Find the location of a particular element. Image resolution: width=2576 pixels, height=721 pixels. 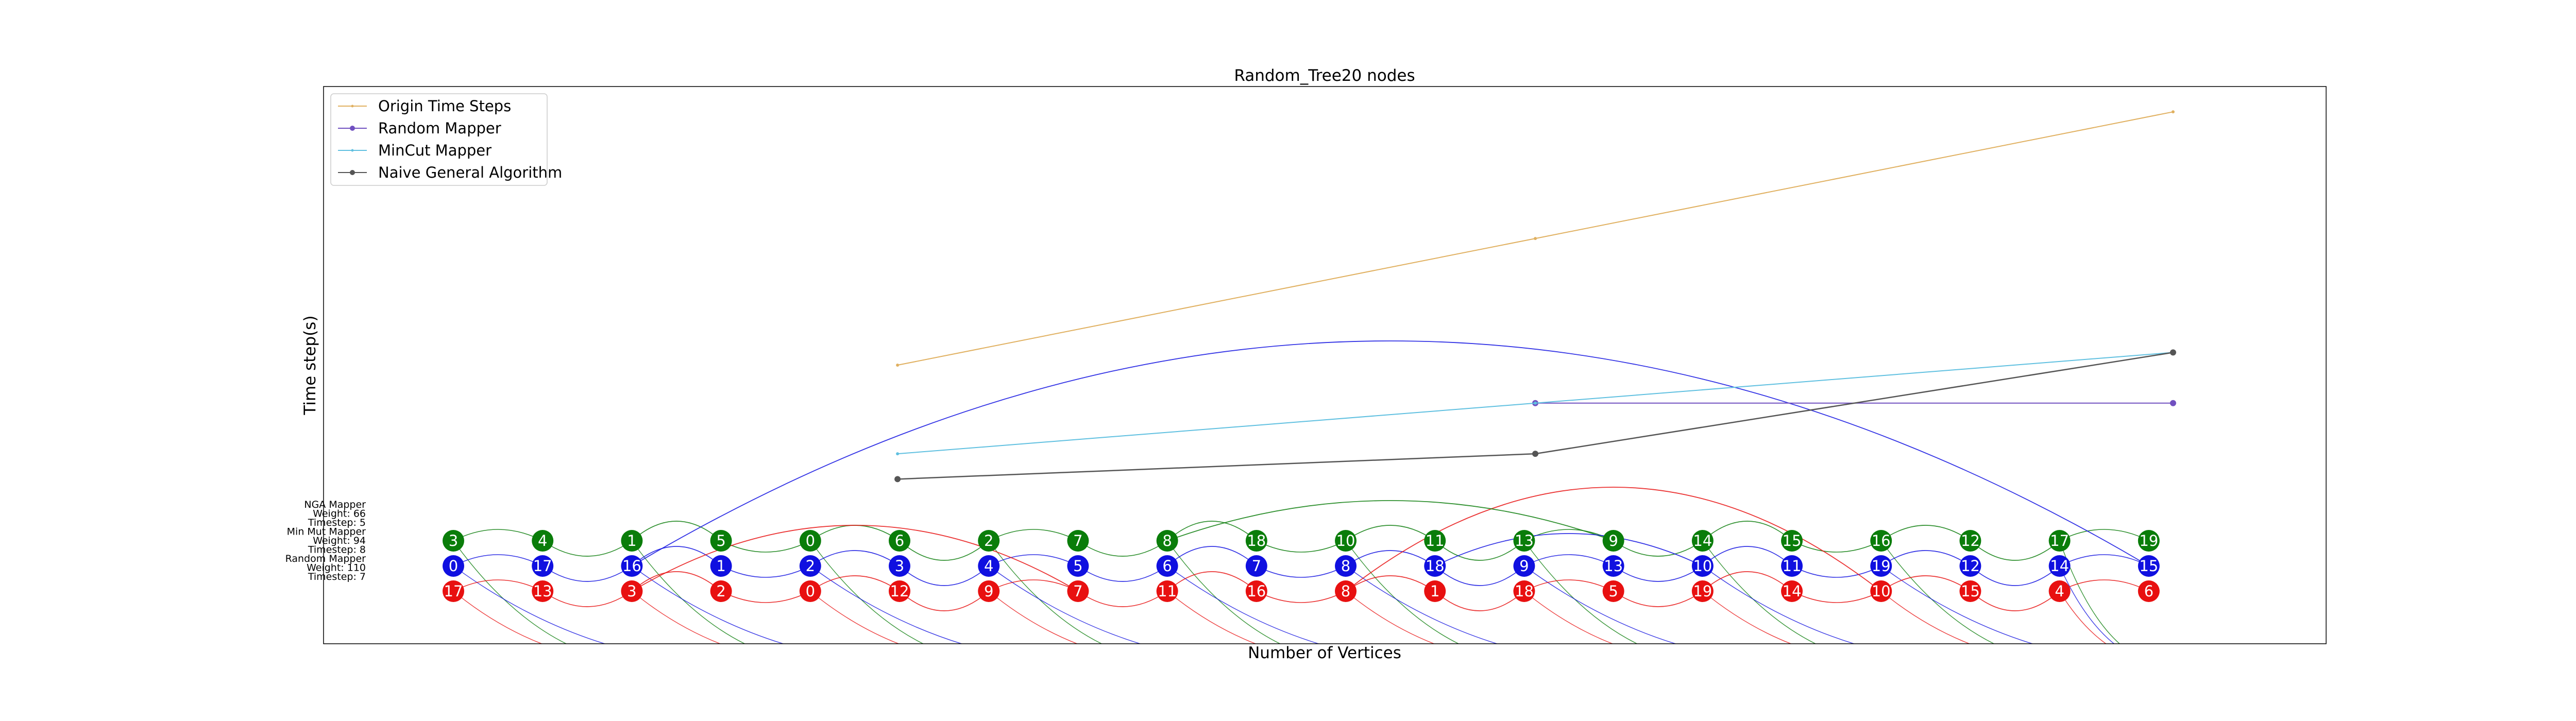

red-node: 1 is located at coordinates (1435, 591).